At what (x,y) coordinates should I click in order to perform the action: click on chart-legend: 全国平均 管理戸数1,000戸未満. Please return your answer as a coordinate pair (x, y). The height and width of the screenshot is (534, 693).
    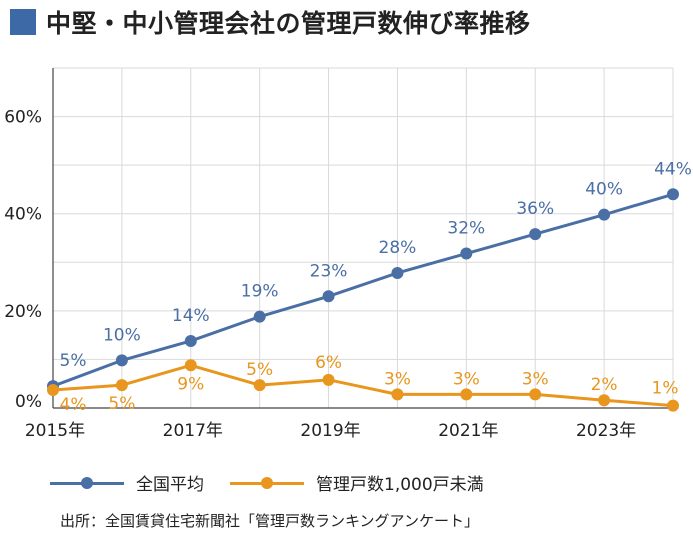
    Looking at the image, I should click on (280, 482).